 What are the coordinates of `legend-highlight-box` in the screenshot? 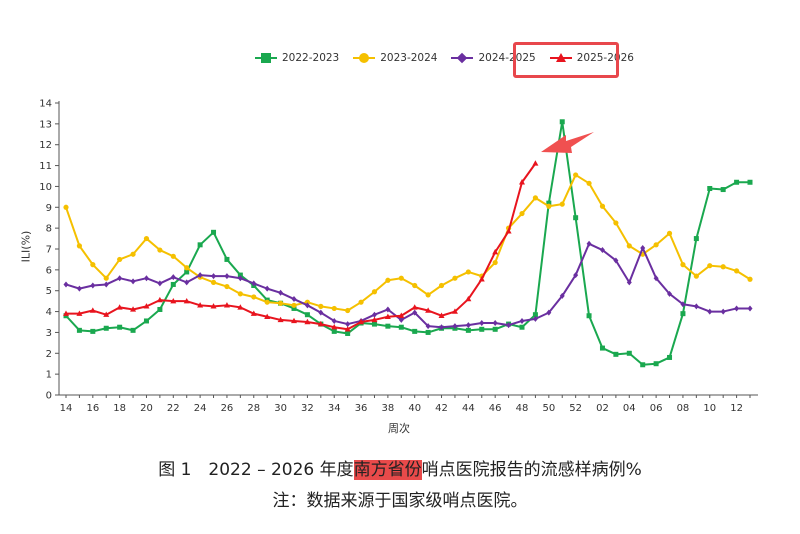 It's located at (566, 60).